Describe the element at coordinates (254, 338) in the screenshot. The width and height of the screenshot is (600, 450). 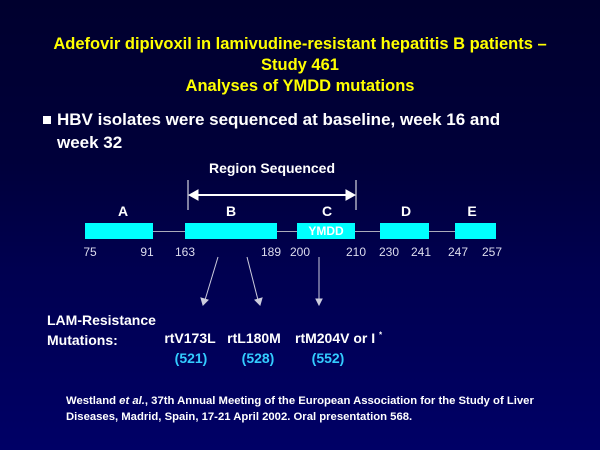
I see `mutation-name: rtL180M` at that location.